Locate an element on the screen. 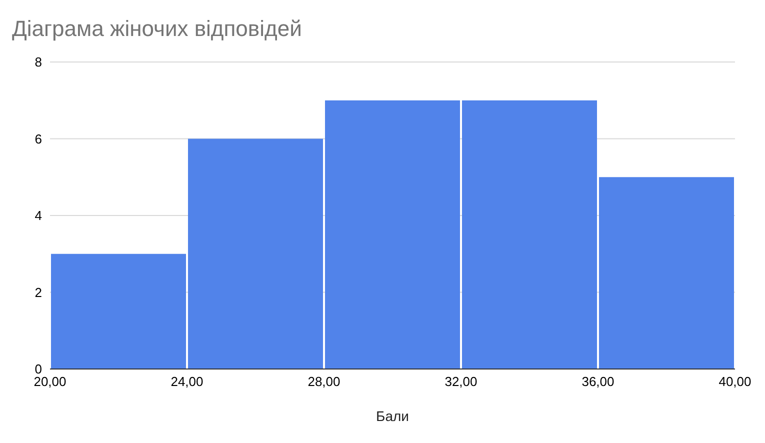  x-tick-label: 40,00 is located at coordinates (735, 382).